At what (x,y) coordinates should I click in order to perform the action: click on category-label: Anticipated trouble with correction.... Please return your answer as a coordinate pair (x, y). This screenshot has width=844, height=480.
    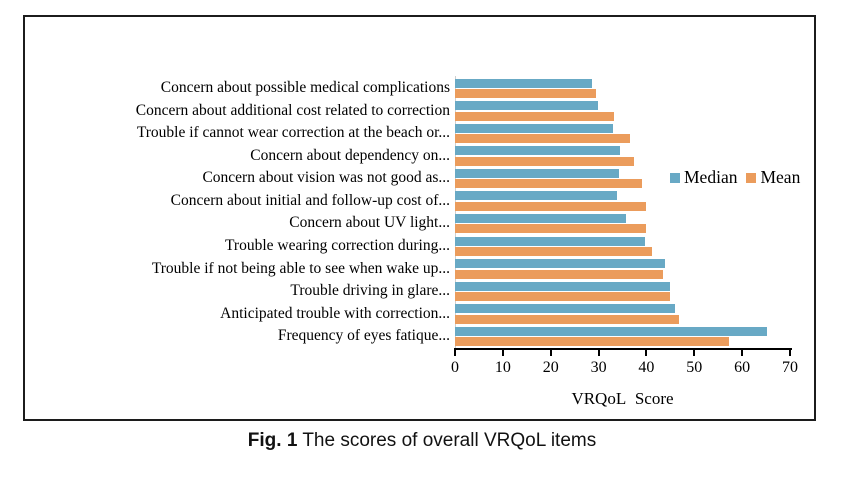
    Looking at the image, I should click on (335, 313).